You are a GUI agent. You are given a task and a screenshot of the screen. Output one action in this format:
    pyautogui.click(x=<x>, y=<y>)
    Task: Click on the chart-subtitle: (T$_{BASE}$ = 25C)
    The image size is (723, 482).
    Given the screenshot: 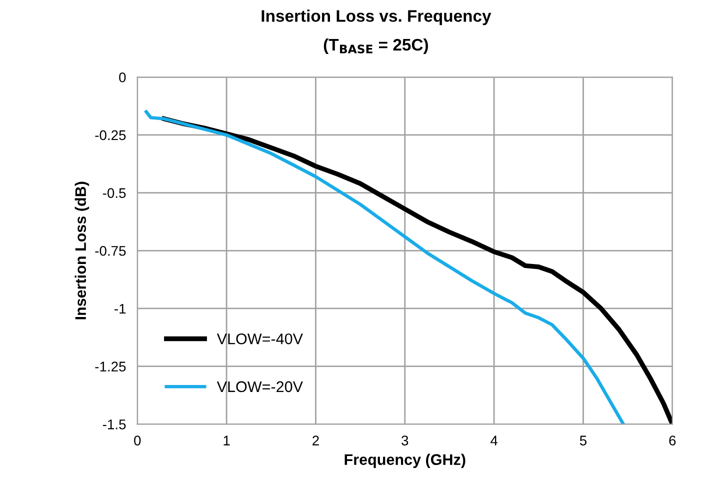 What is the action you would take?
    pyautogui.click(x=376, y=46)
    